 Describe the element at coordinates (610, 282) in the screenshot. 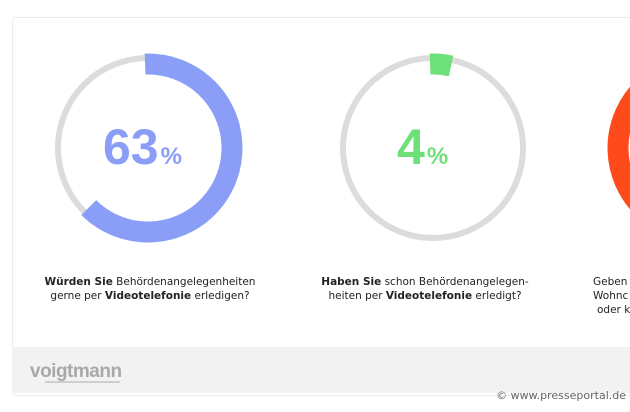

I see `question-text: Geben` at that location.